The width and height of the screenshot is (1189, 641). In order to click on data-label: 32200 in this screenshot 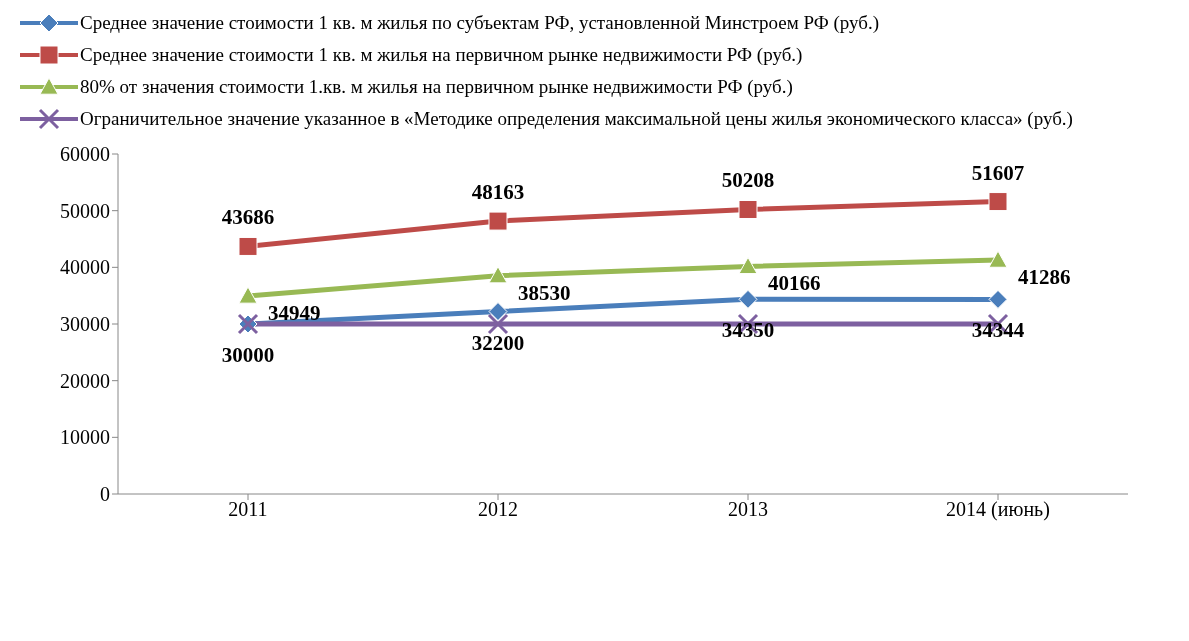, I will do `click(498, 342)`.